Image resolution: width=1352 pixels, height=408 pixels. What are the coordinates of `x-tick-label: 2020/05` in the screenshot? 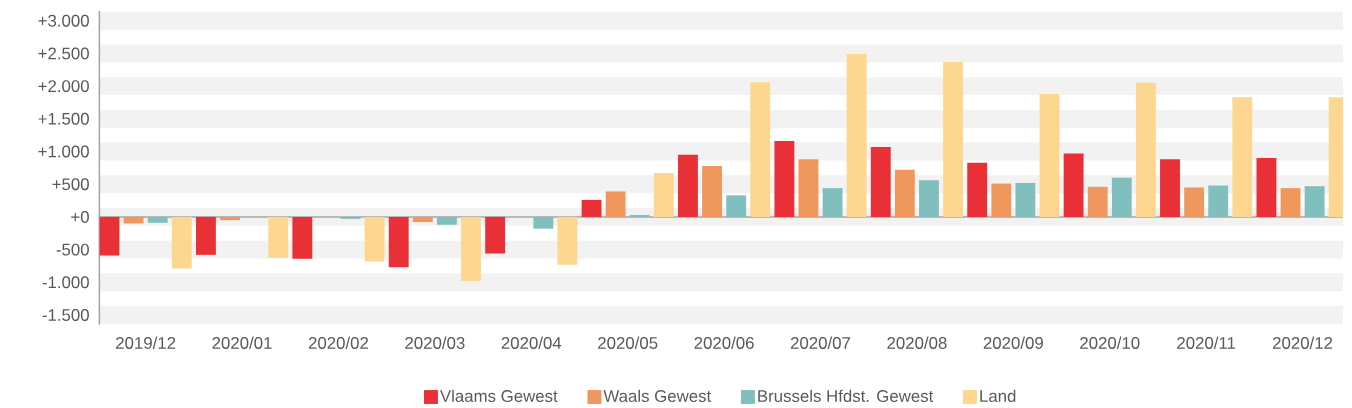 It's located at (628, 342).